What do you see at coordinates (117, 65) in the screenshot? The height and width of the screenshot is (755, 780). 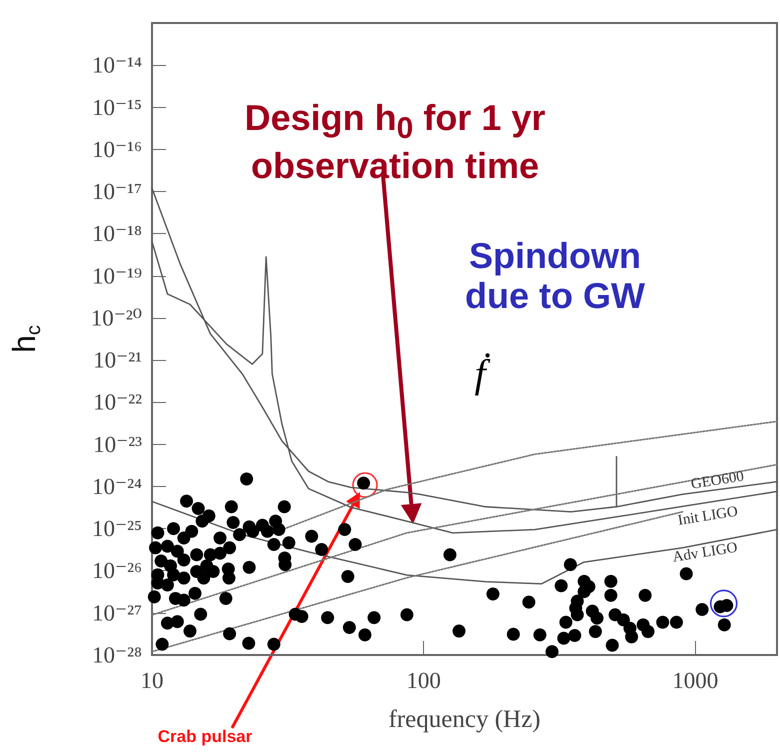 I see `y-tick-label: 10⁻¹⁴` at bounding box center [117, 65].